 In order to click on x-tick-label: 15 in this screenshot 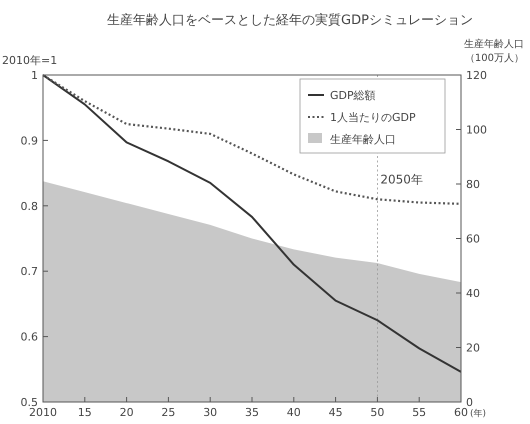, I will do `click(85, 412)`.